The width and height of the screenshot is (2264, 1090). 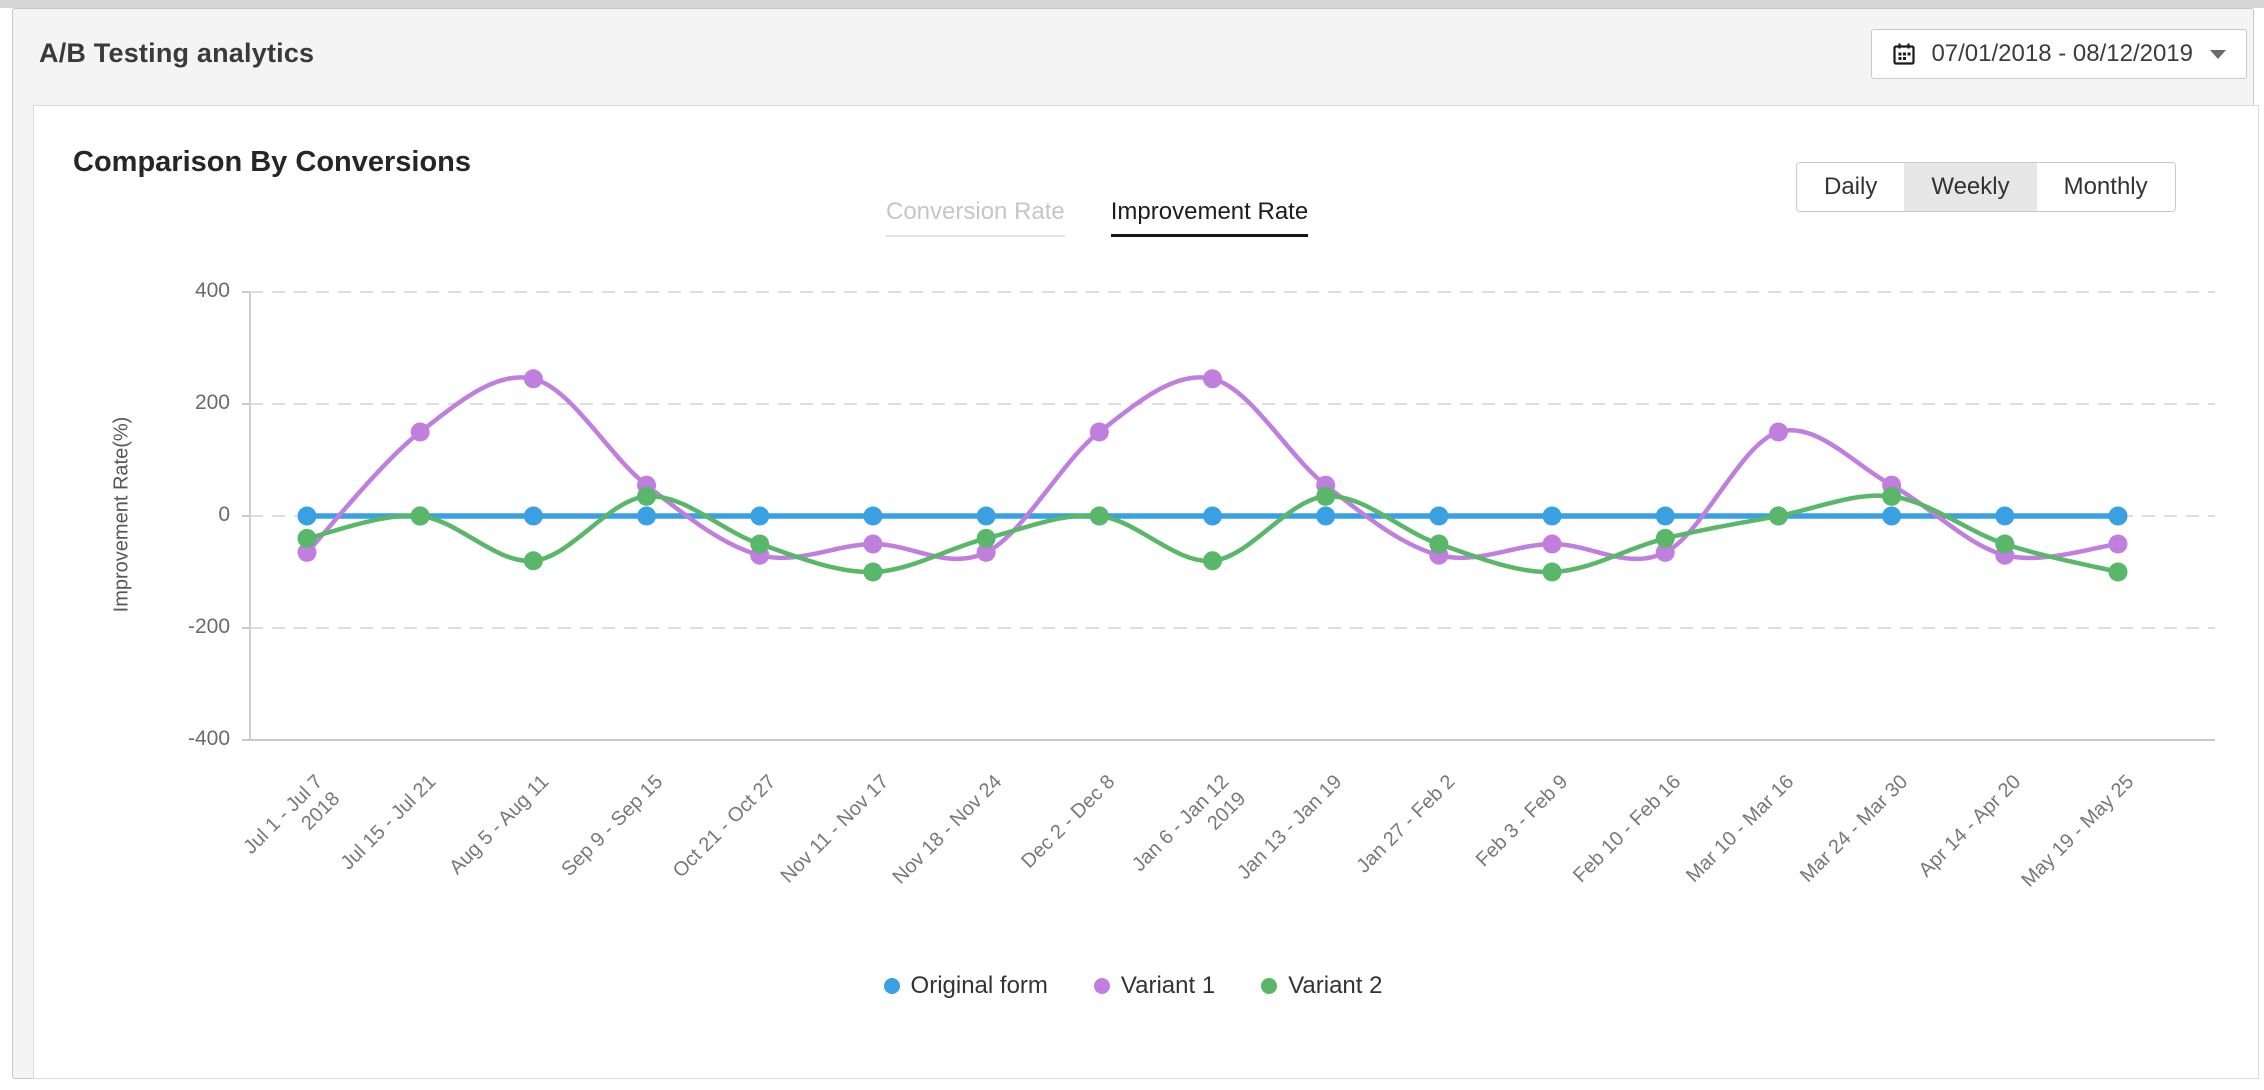 I want to click on legend-label-original-form: Original form, so click(x=979, y=985).